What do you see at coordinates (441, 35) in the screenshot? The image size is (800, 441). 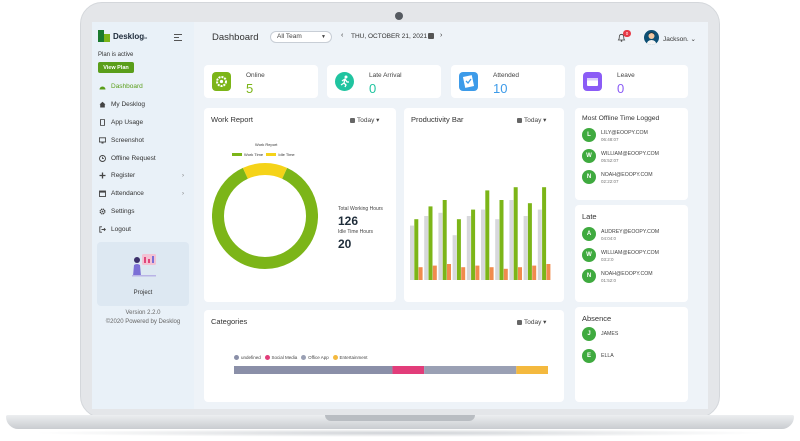 I see `next-date-button: ›` at bounding box center [441, 35].